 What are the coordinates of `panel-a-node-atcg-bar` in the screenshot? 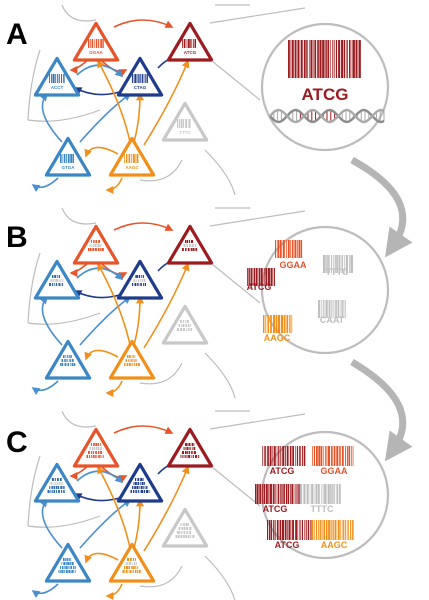 It's located at (182, 43).